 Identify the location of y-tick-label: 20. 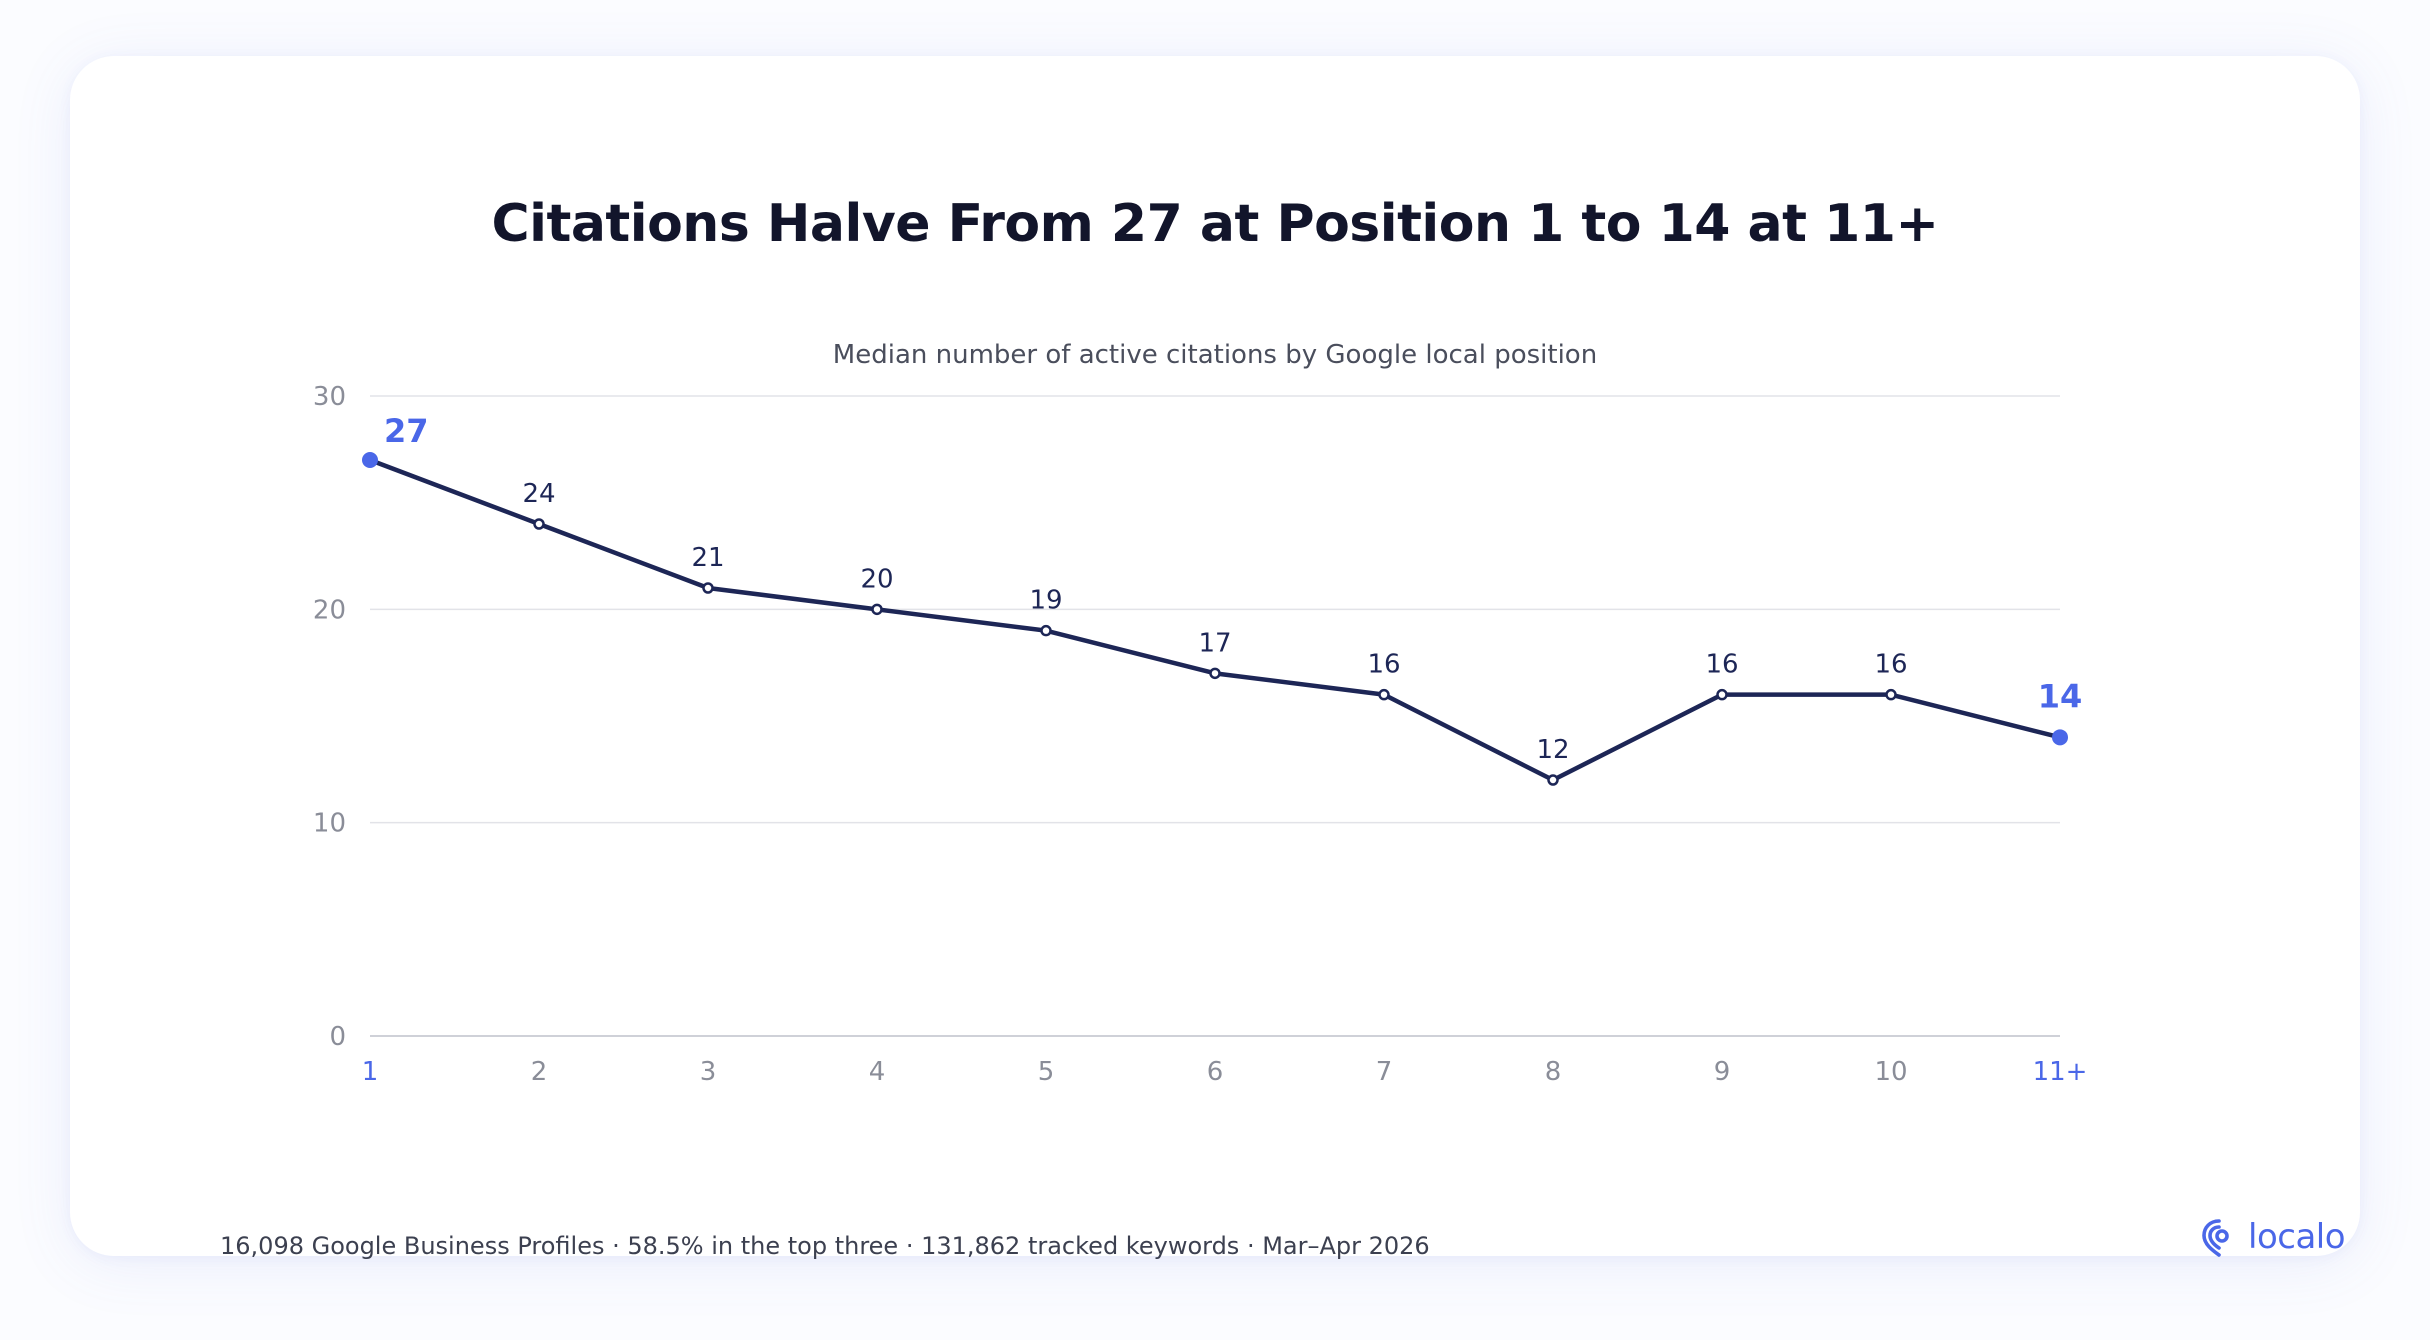
(329, 610).